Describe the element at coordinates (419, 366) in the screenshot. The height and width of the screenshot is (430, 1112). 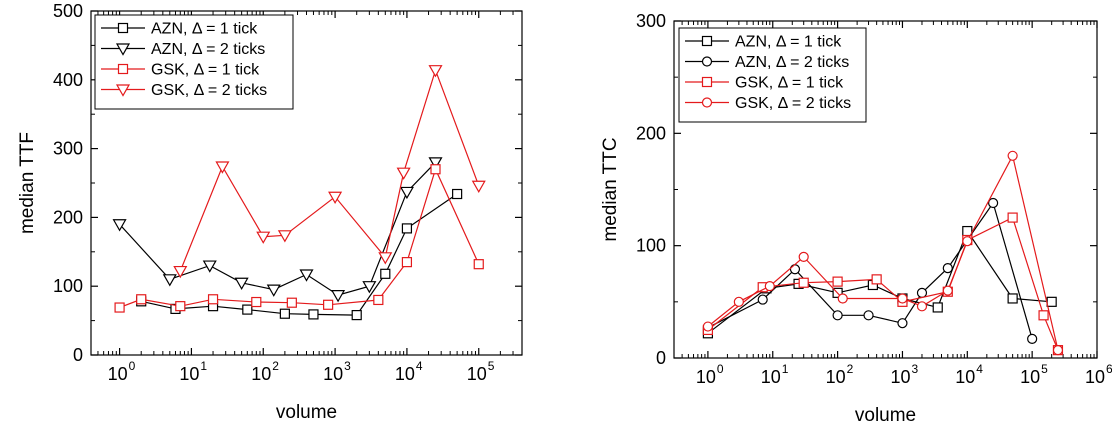
I see `x-tick-exponent: 4` at that location.